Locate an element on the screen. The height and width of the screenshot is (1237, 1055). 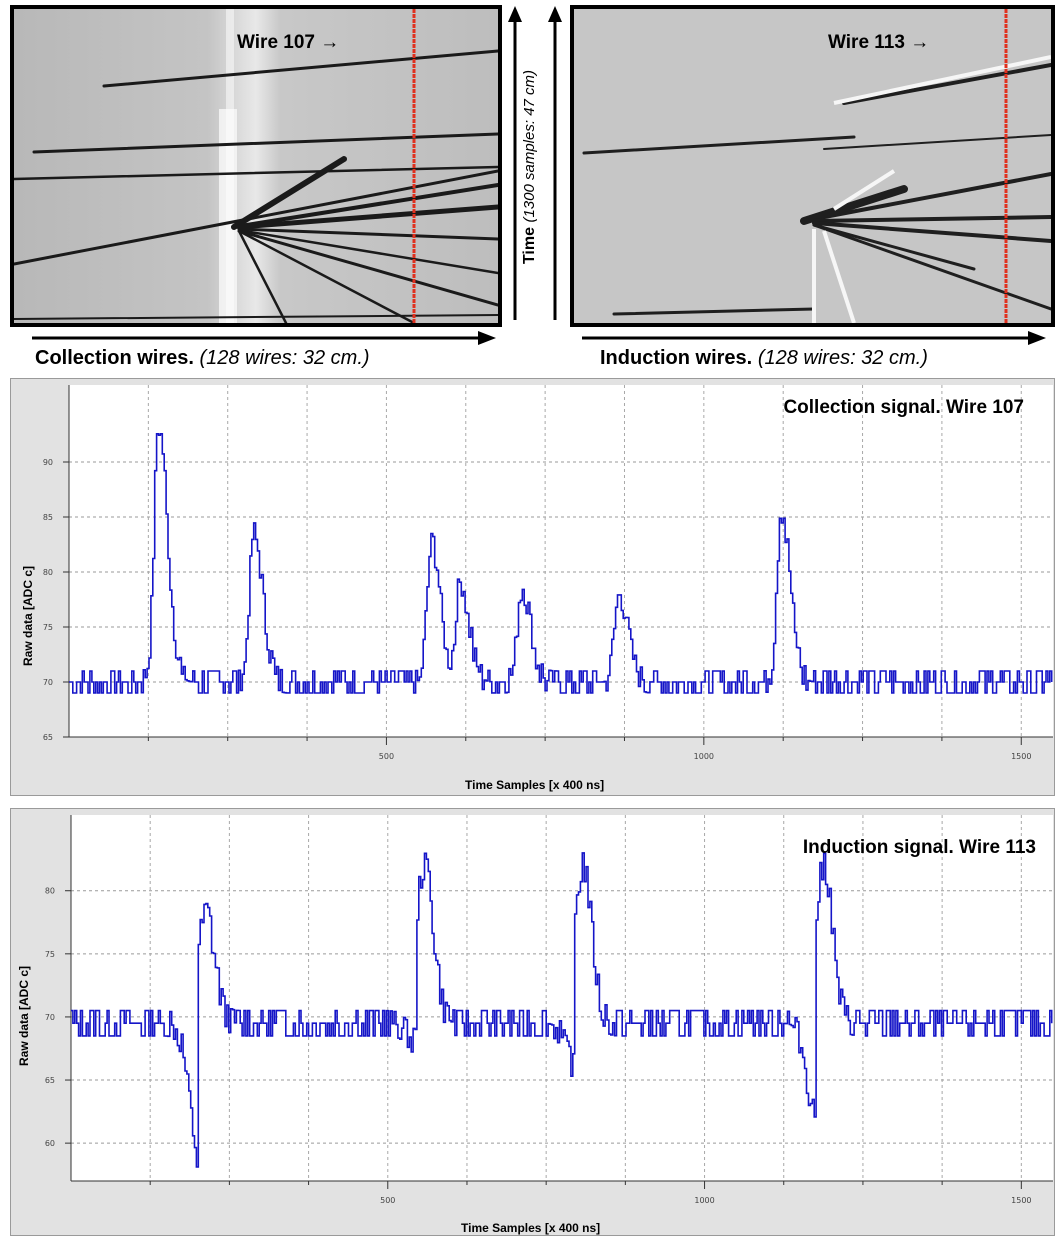
collection-wire-axis-note: (128 wires: 32 cm.) is located at coordinates (284, 358).